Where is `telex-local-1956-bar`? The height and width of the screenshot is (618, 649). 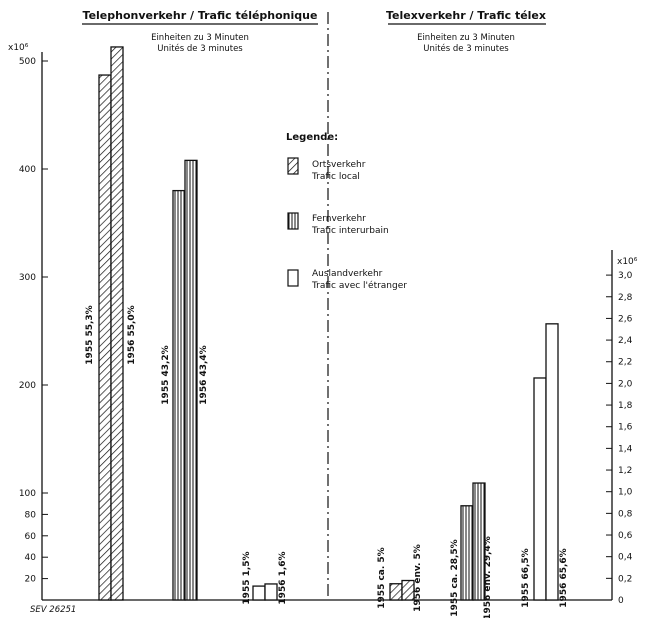
telex-local-1956-bar is located at coordinates (408, 590).